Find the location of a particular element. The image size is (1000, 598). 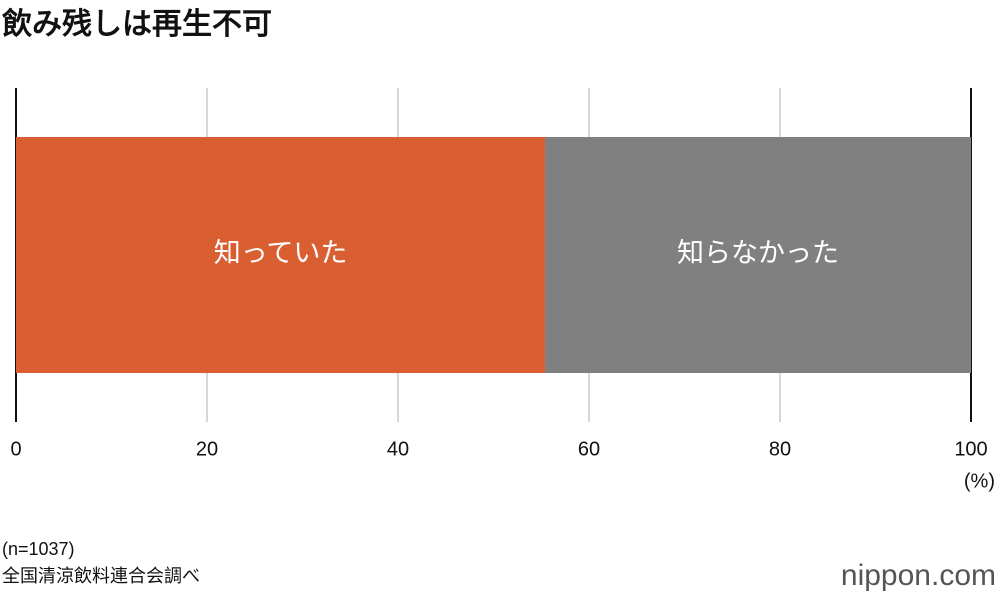

x-tick-label: 20 is located at coordinates (207, 449).